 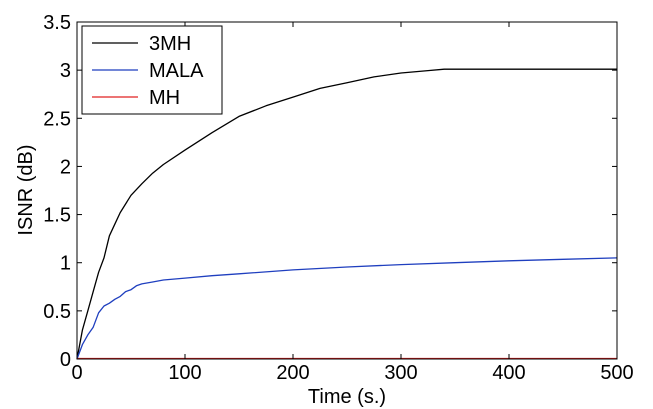 What do you see at coordinates (292, 373) in the screenshot?
I see `x-tick-label: 200` at bounding box center [292, 373].